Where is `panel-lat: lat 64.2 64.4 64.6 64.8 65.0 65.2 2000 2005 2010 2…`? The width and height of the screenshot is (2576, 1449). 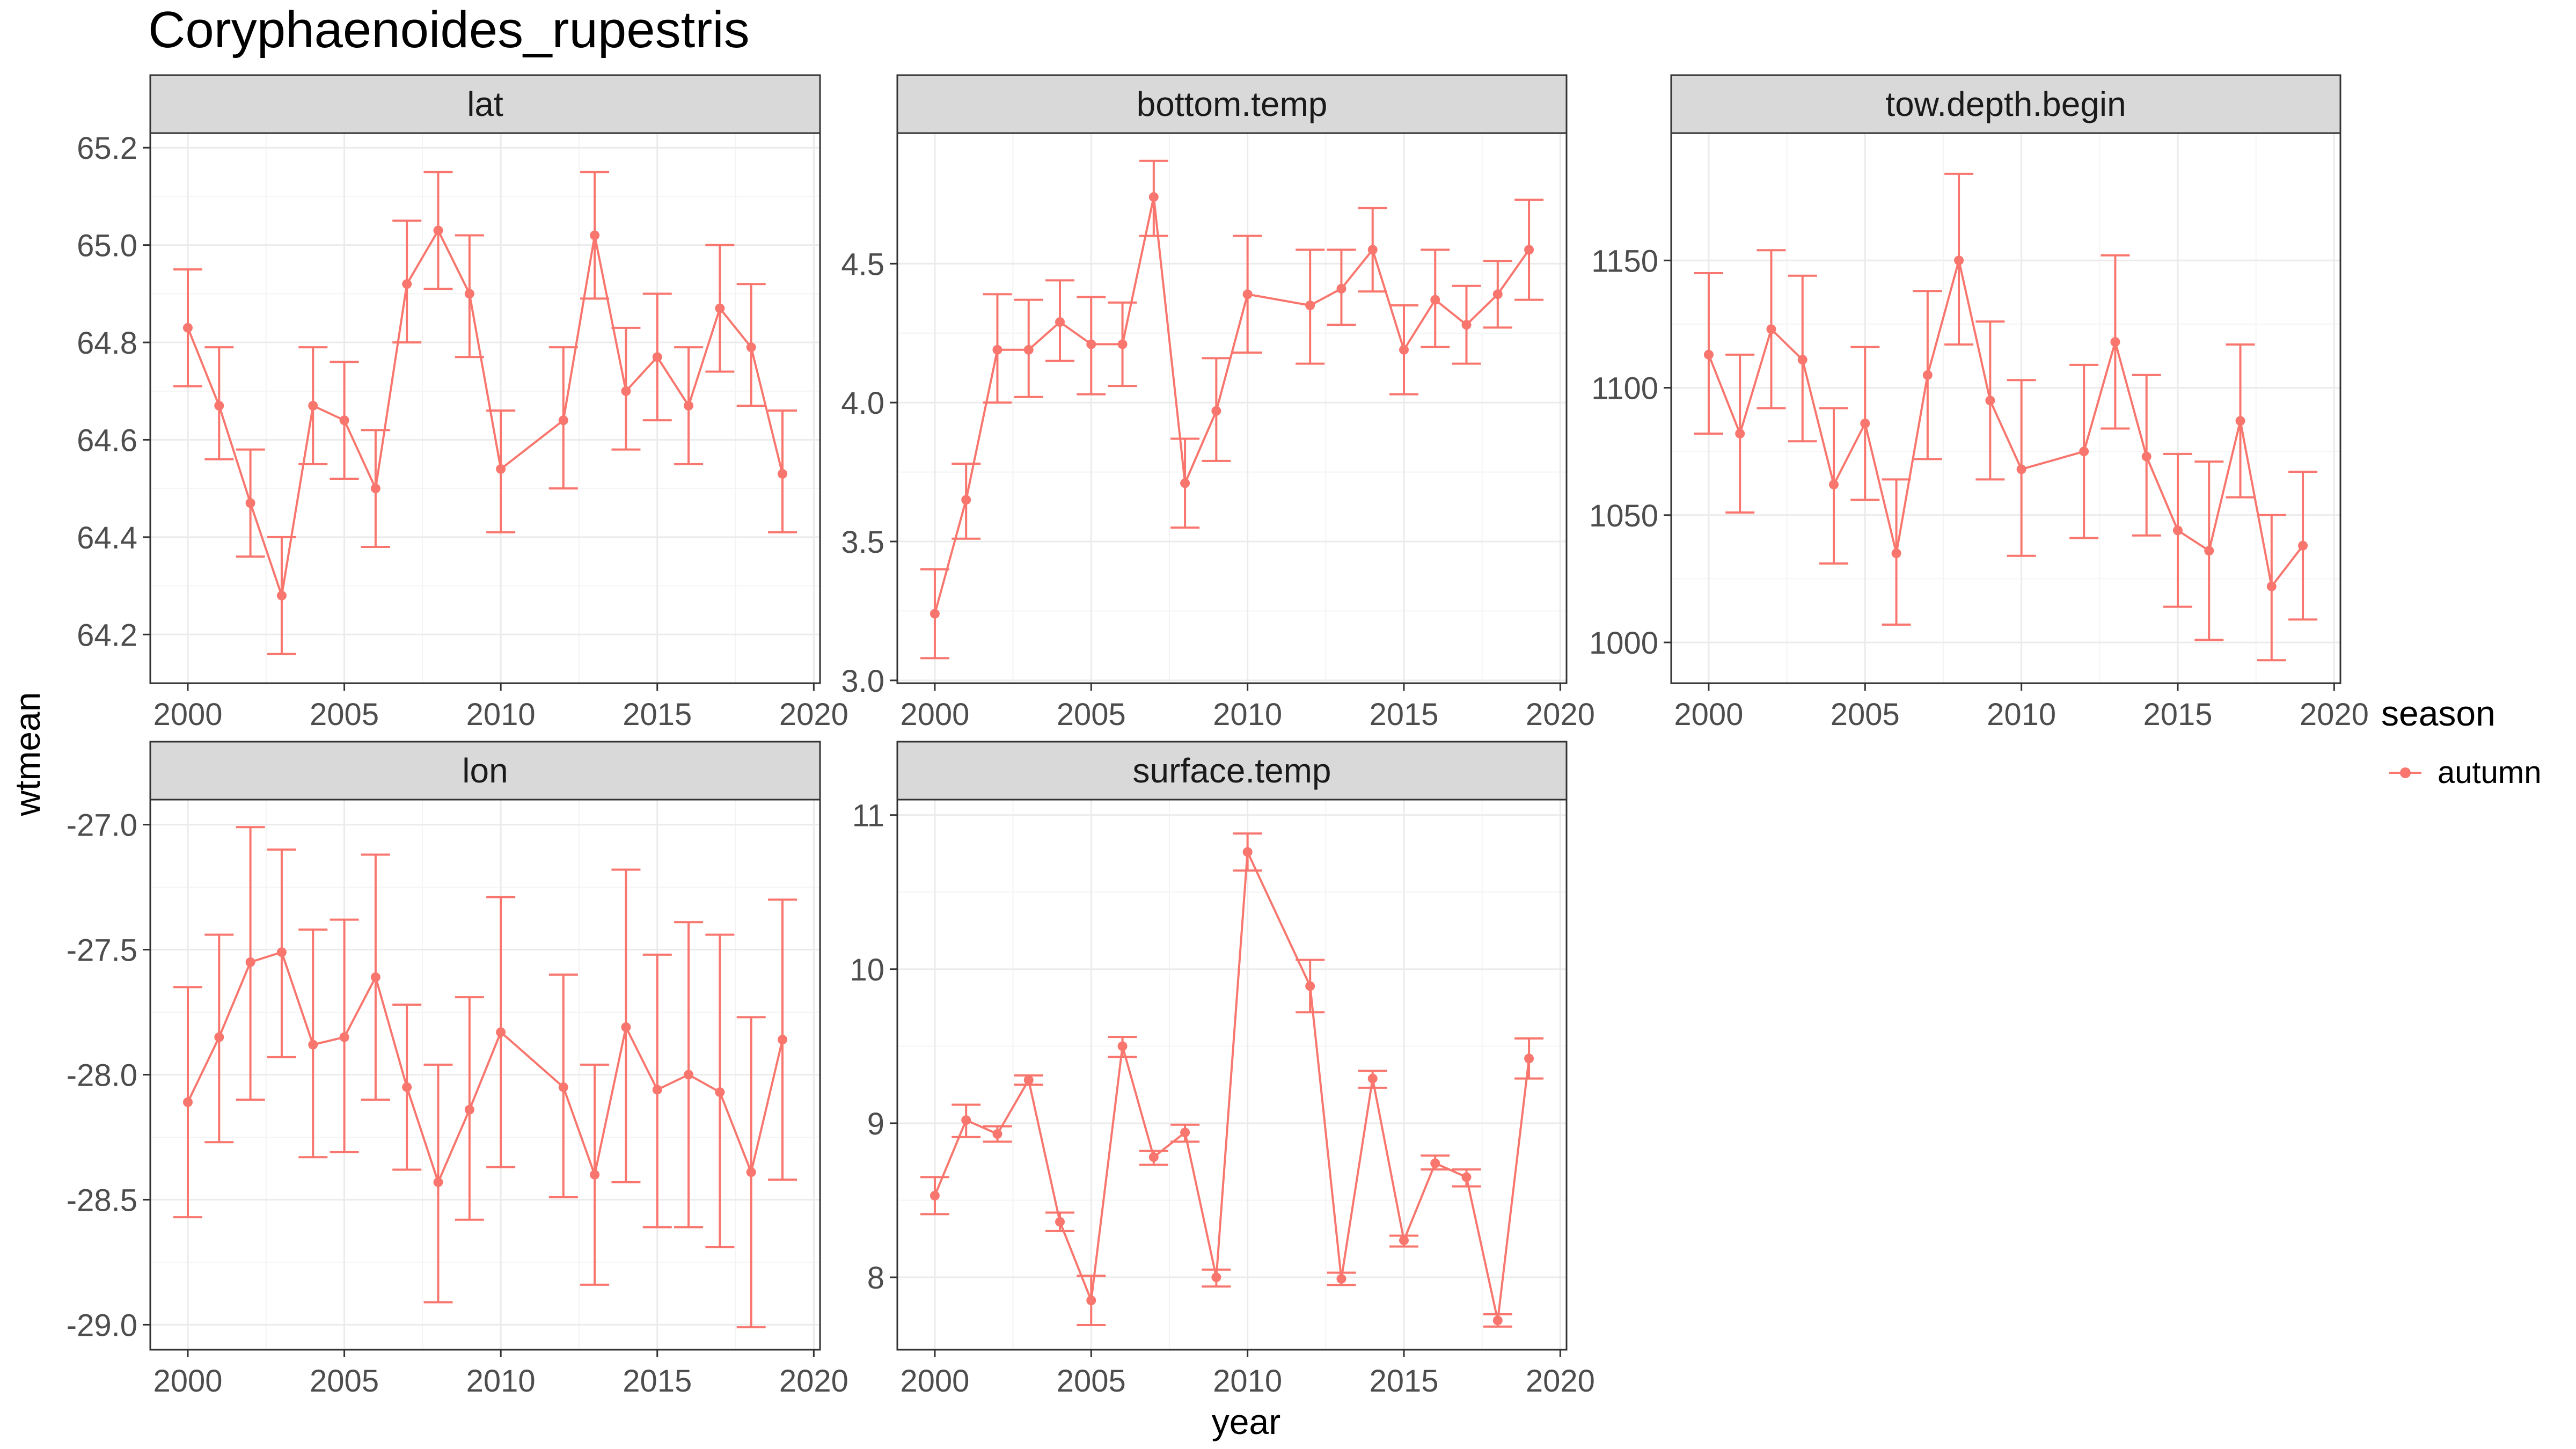
panel-lat: lat 64.2 64.4 64.6 64.8 65.0 65.2 2000 2005 2010 2… is located at coordinates (462, 403).